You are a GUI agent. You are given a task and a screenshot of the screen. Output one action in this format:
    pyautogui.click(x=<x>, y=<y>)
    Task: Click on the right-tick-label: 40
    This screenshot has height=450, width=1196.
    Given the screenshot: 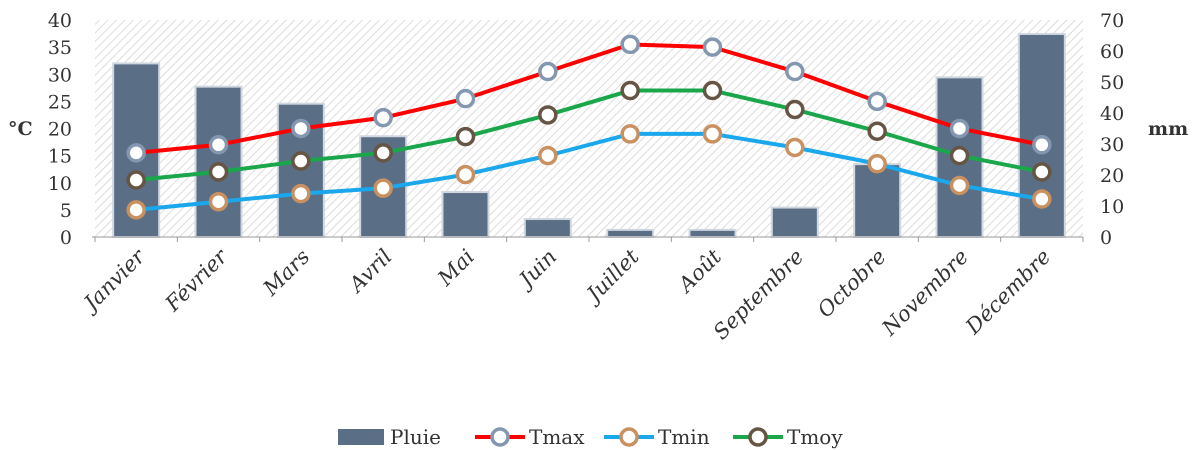 What is the action you would take?
    pyautogui.click(x=1112, y=114)
    